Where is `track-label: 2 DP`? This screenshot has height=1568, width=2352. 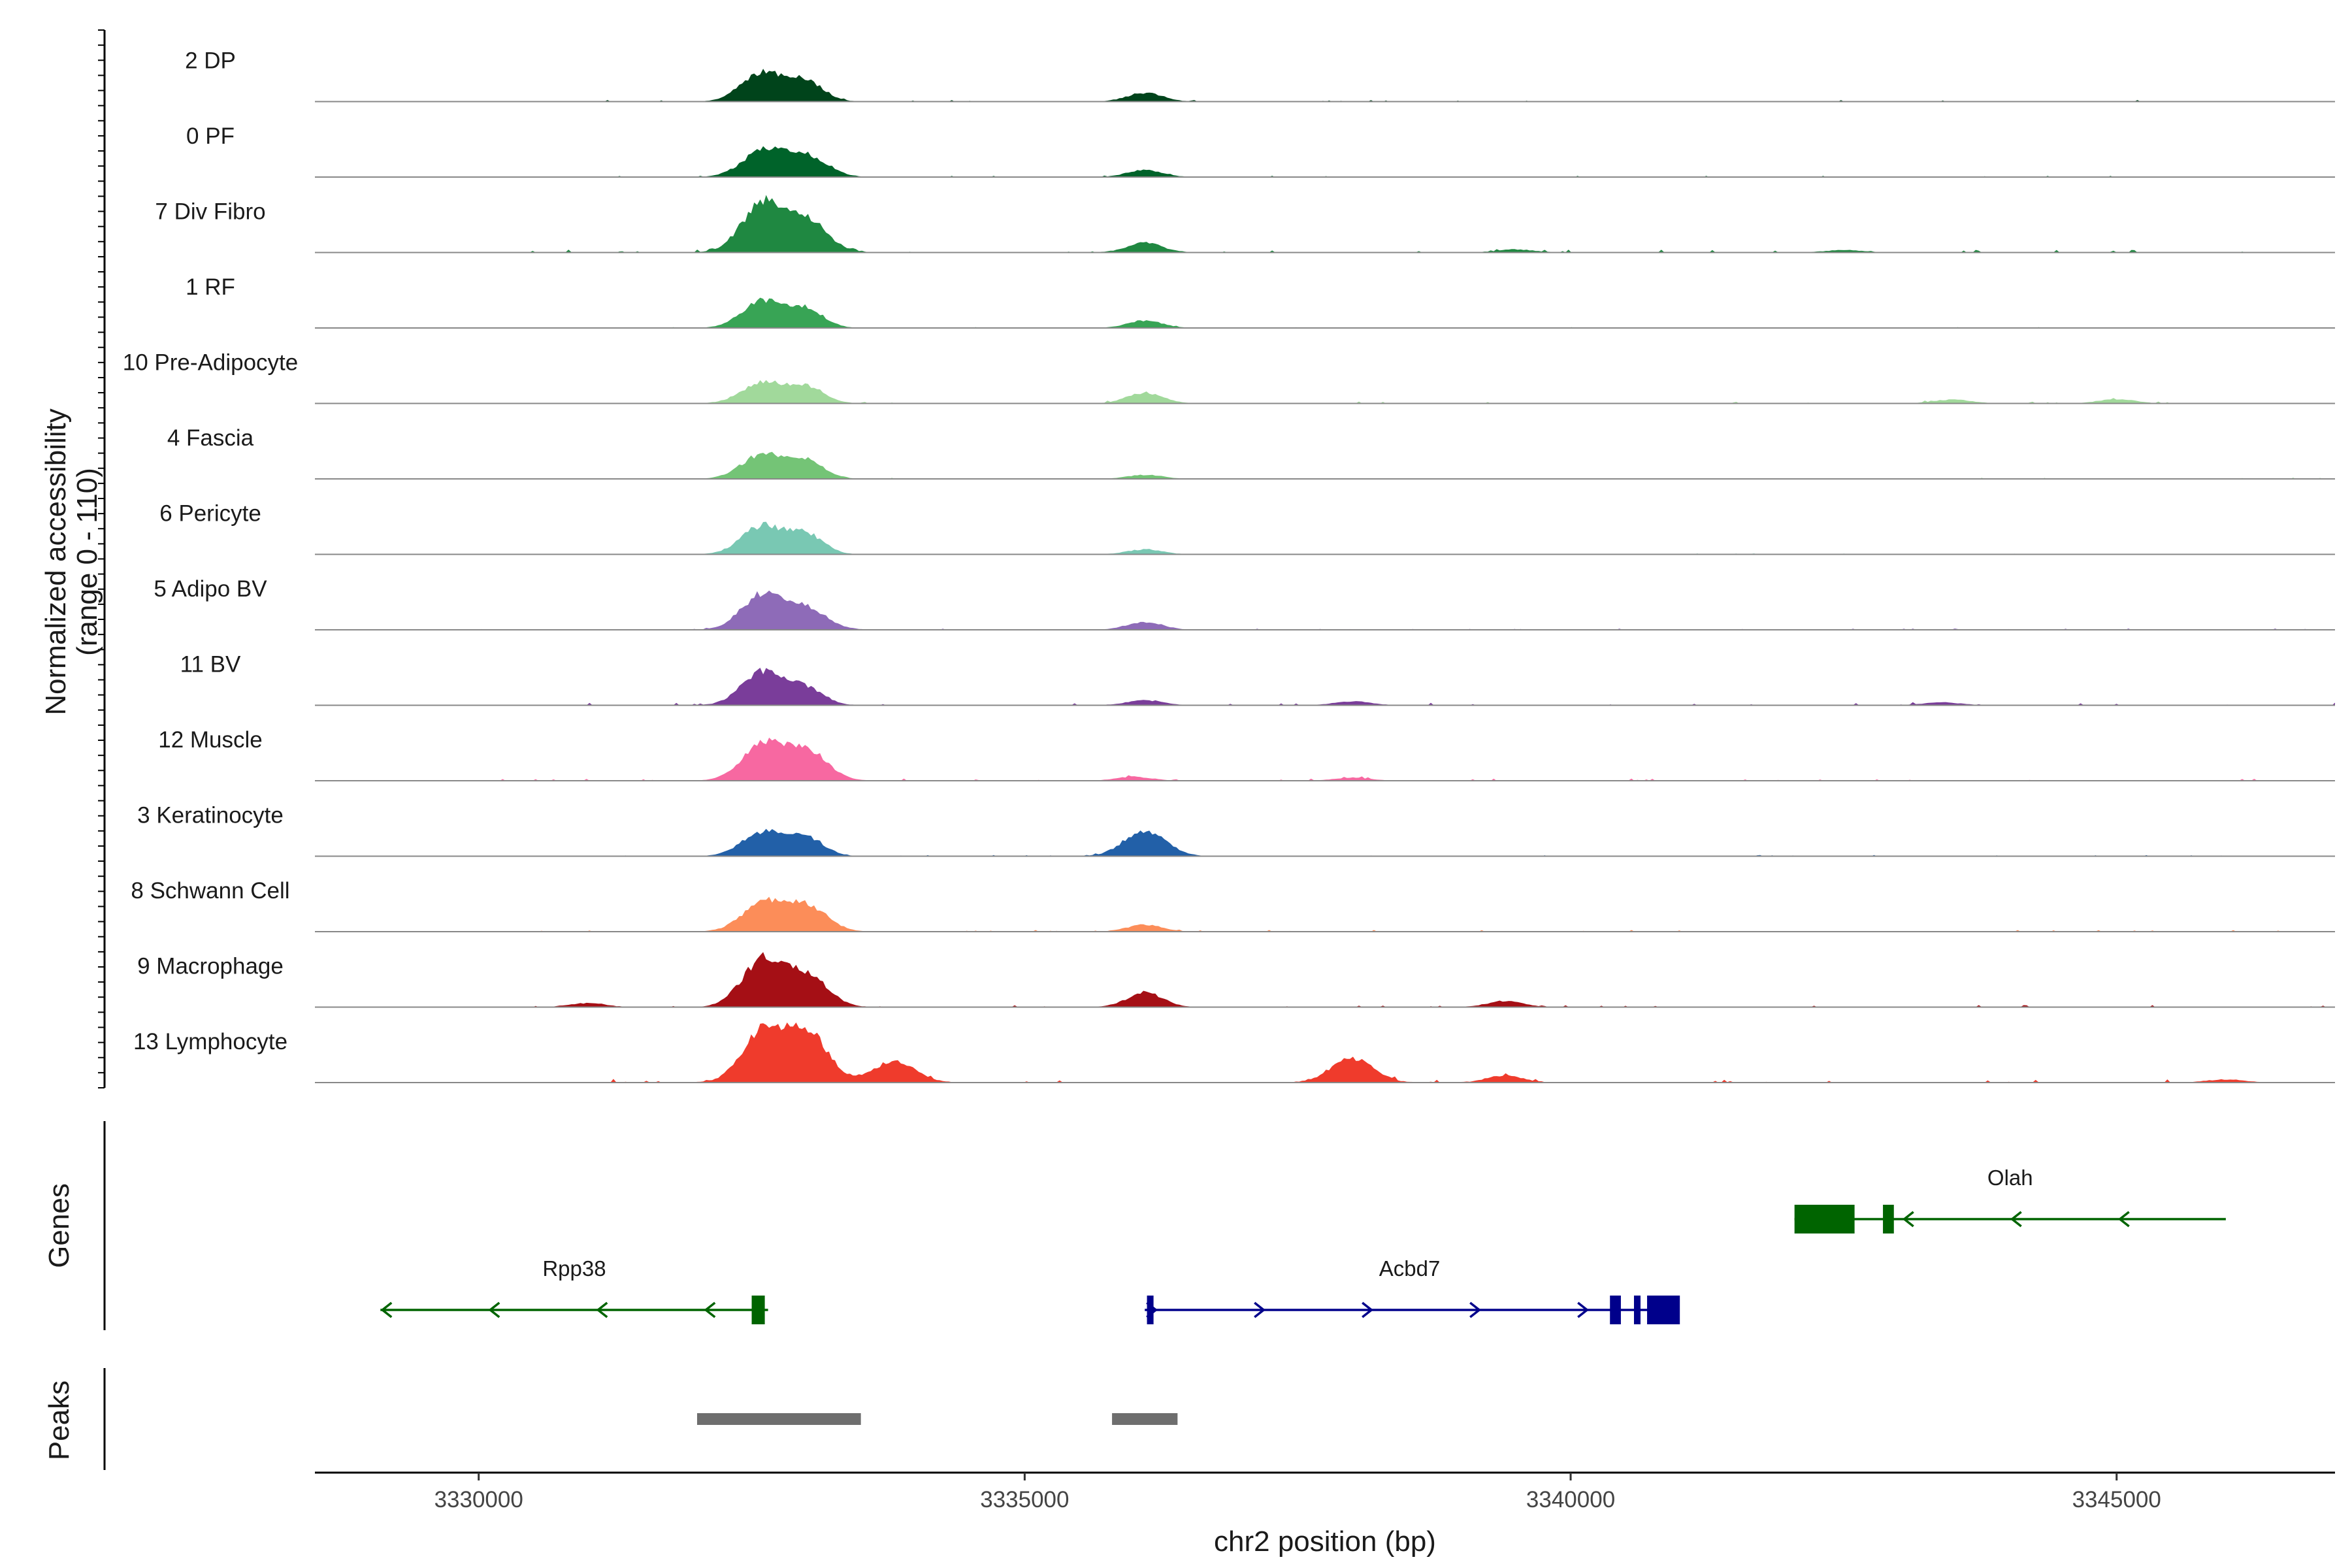 track-label: 2 DP is located at coordinates (210, 61).